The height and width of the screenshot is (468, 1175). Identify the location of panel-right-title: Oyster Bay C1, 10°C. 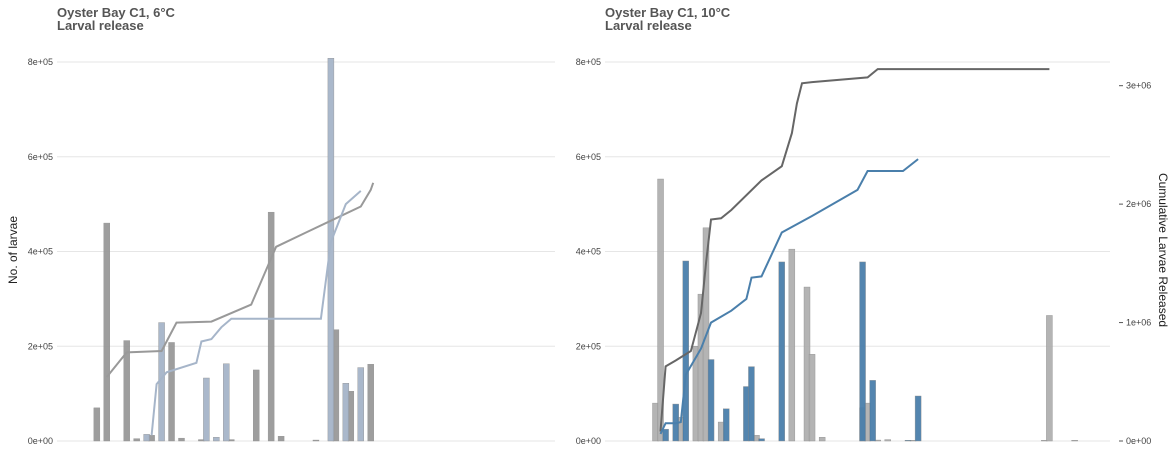
(668, 12).